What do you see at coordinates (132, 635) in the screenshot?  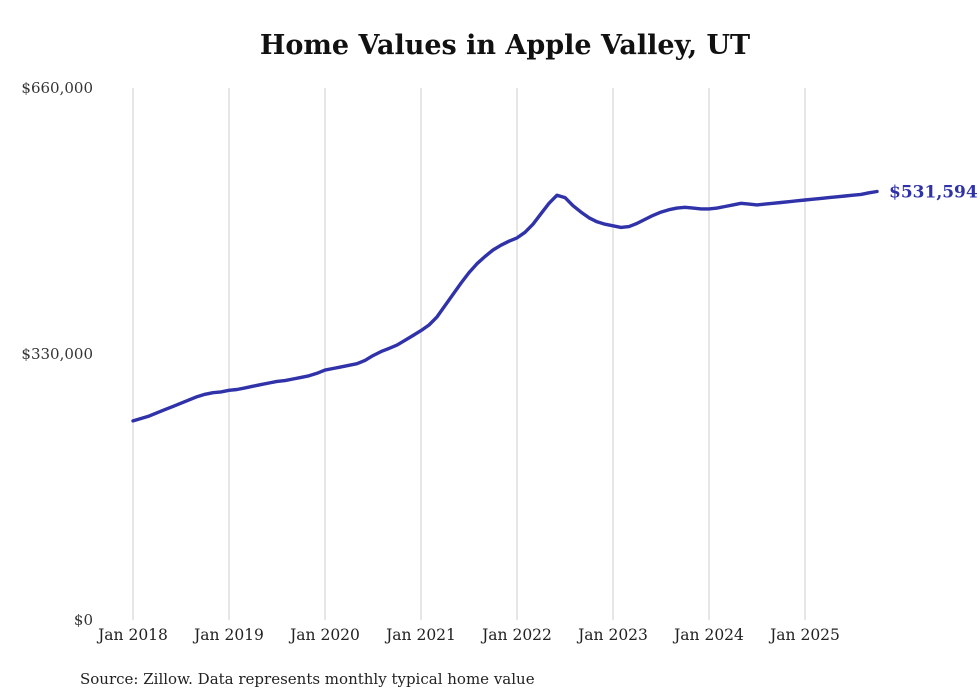 I see `x-tick-label: Jan 2018` at bounding box center [132, 635].